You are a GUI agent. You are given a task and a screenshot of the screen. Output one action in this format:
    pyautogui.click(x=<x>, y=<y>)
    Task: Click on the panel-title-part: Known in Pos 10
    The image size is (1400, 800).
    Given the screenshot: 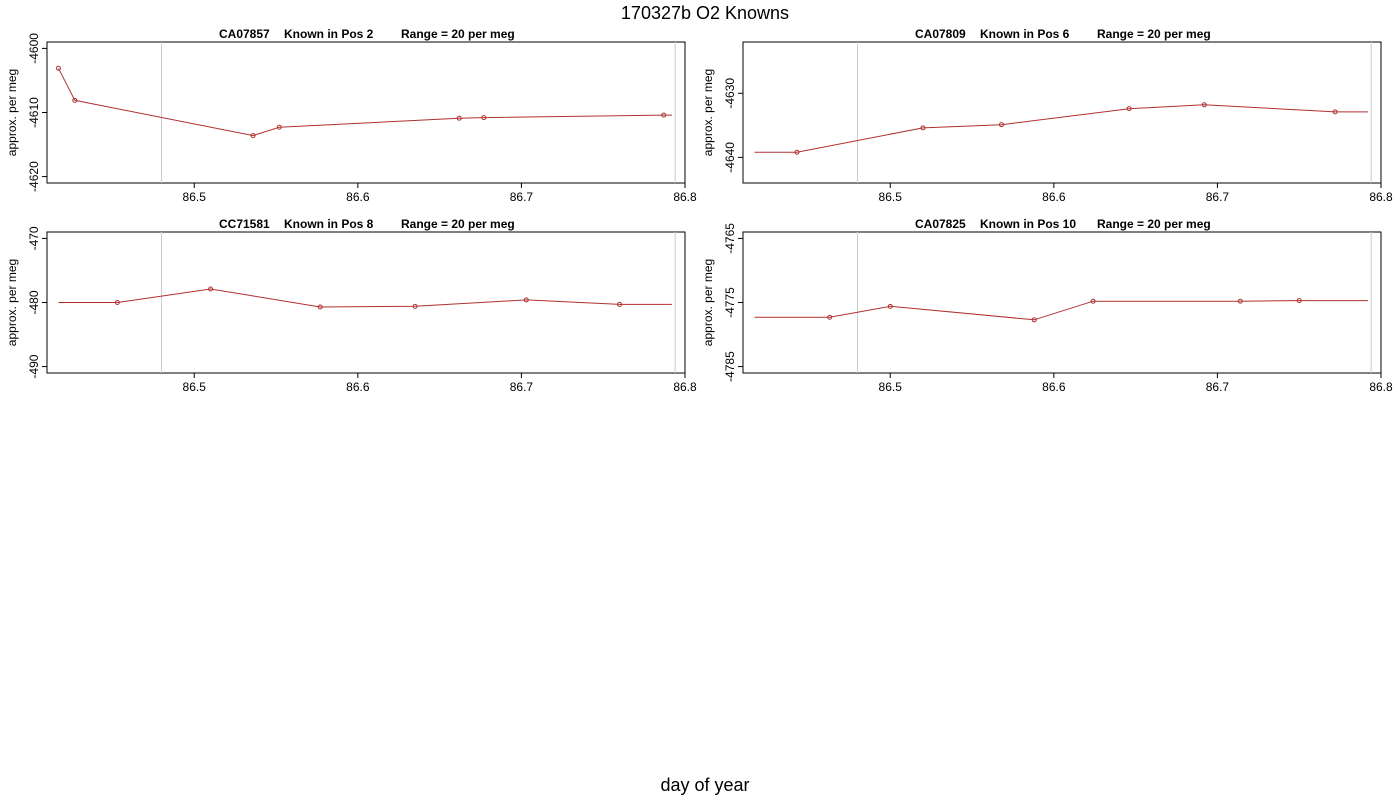 What is the action you would take?
    pyautogui.click(x=1028, y=224)
    